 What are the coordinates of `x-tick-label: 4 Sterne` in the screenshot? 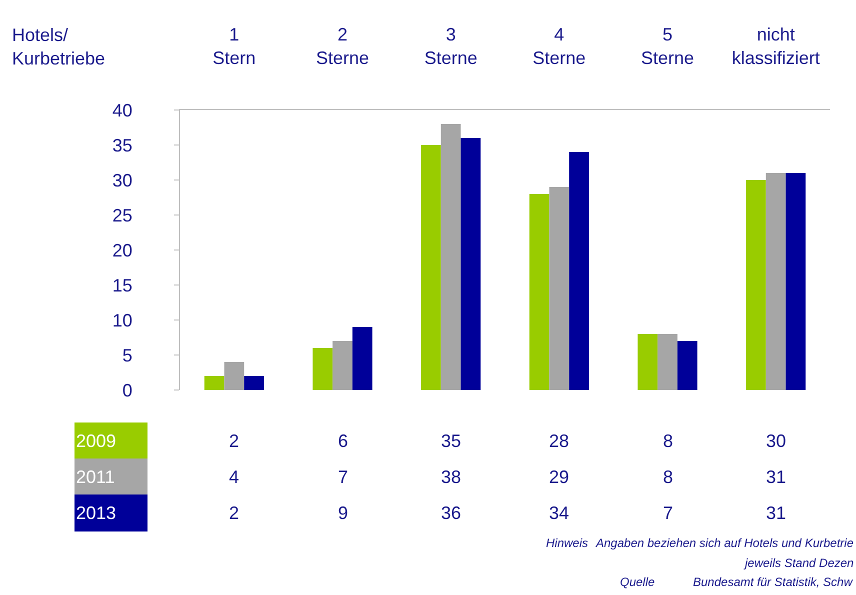 It's located at (559, 46).